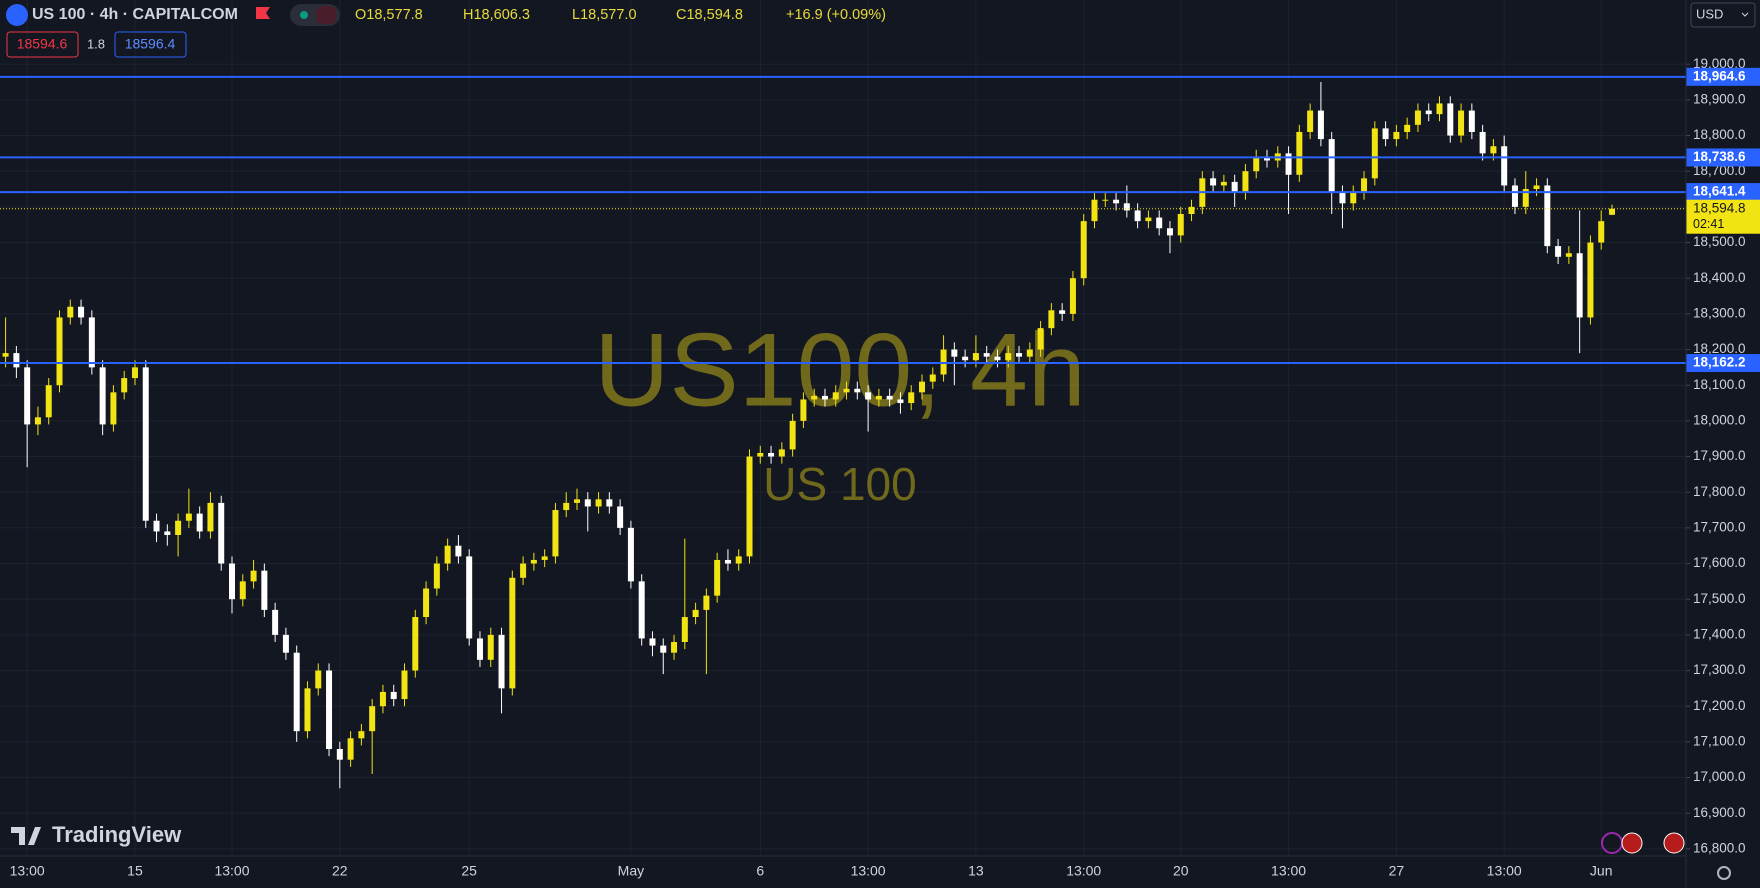  What do you see at coordinates (1719, 455) in the screenshot?
I see `y-tick-label: 17,900.0` at bounding box center [1719, 455].